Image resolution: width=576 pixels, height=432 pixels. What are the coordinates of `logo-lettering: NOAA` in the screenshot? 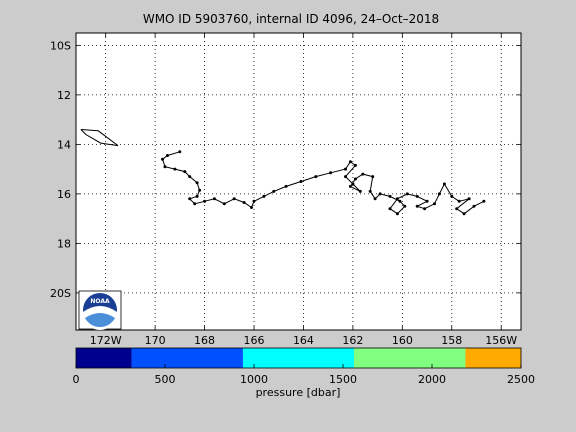 It's located at (100, 301).